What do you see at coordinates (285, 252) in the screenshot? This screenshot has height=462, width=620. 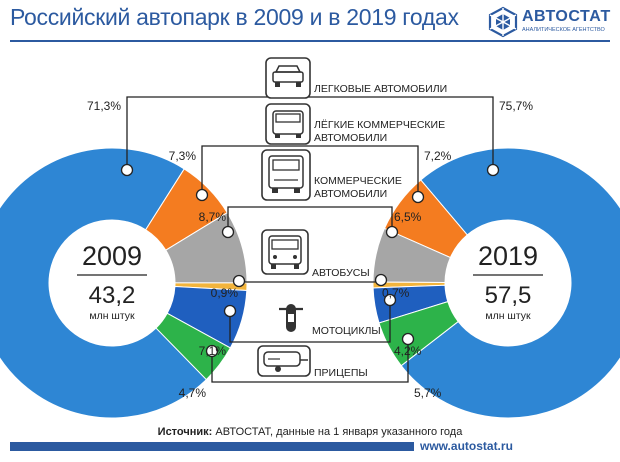 I see `bus-icon` at bounding box center [285, 252].